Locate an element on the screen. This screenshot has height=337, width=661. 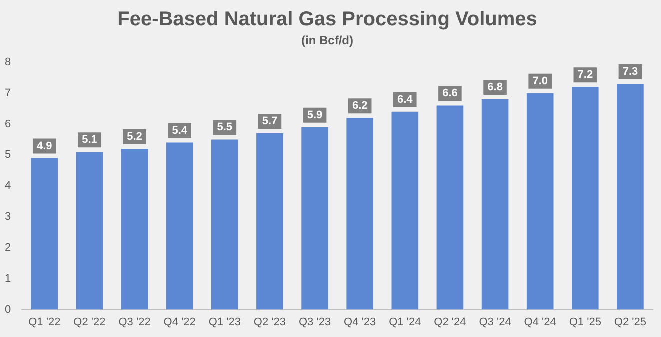
data-label: 6.2 is located at coordinates (360, 106).